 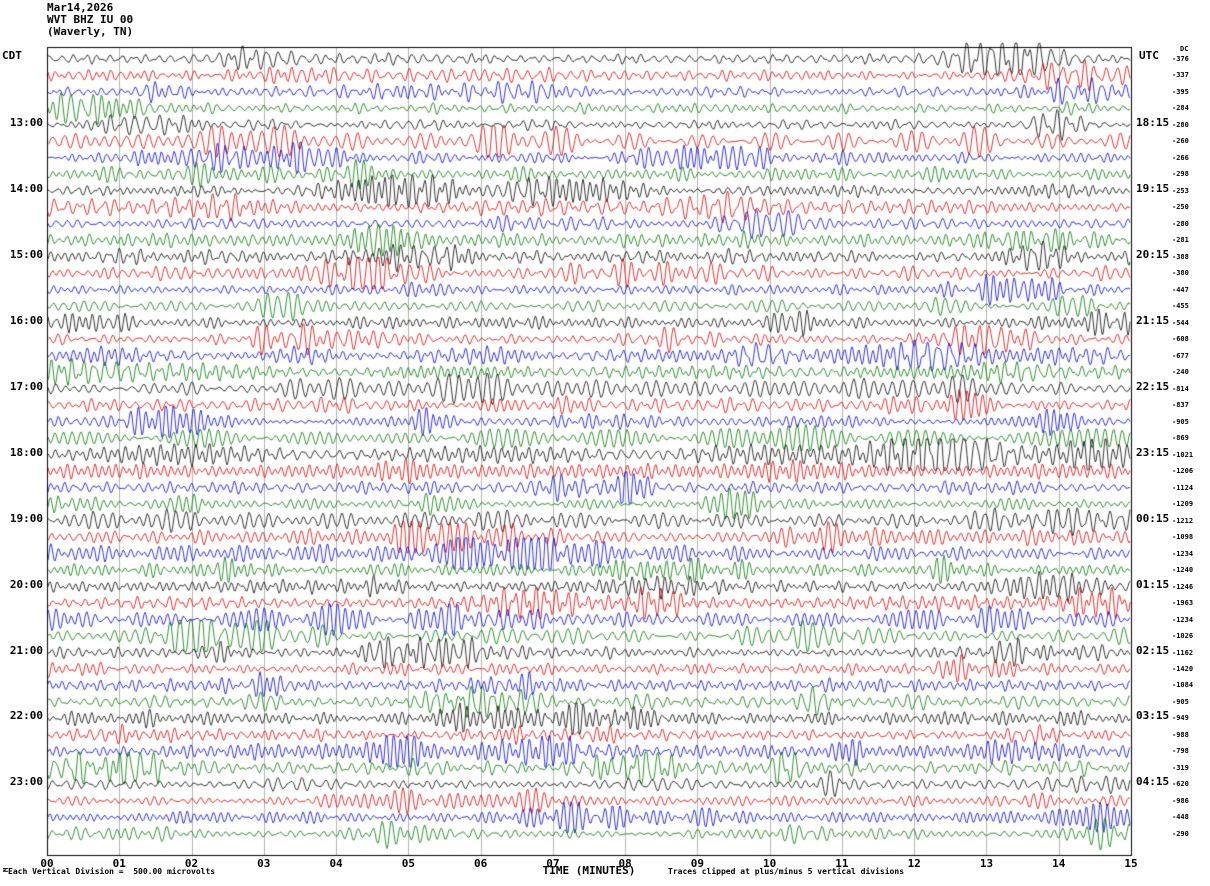 I want to click on dc-value: -544, so click(x=1180, y=322).